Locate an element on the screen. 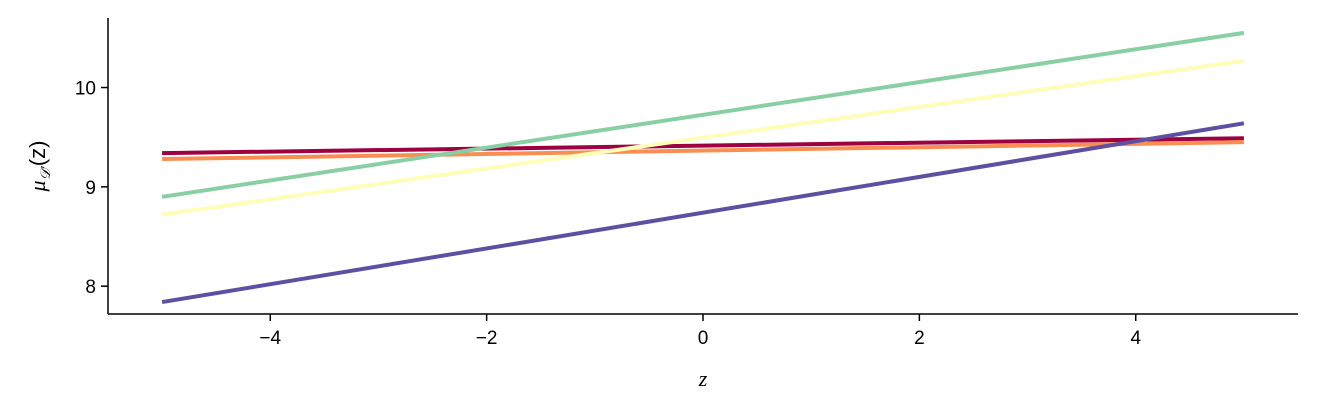 Image resolution: width=1317 pixels, height=411 pixels. x-tick-label: 4 is located at coordinates (1135, 338).